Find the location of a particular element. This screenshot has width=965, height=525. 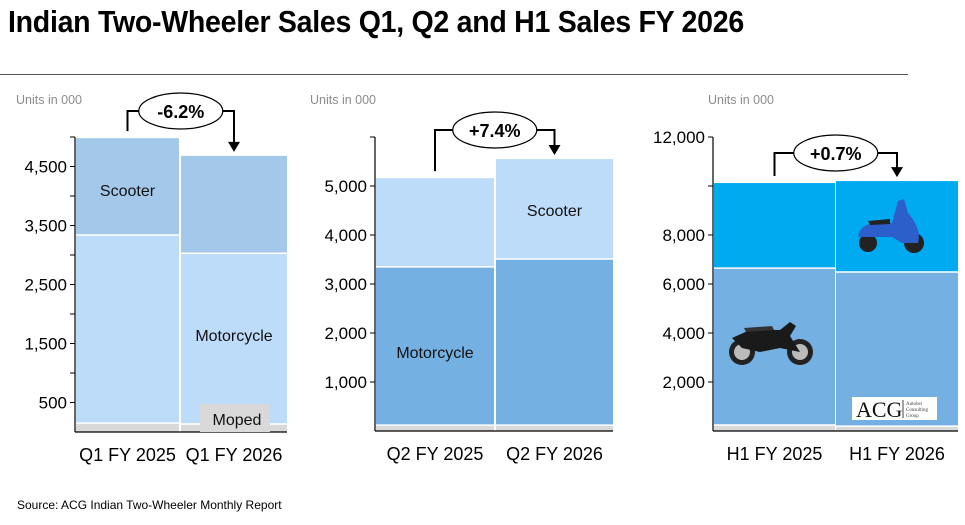

change-label: -6.2% is located at coordinates (180, 112).